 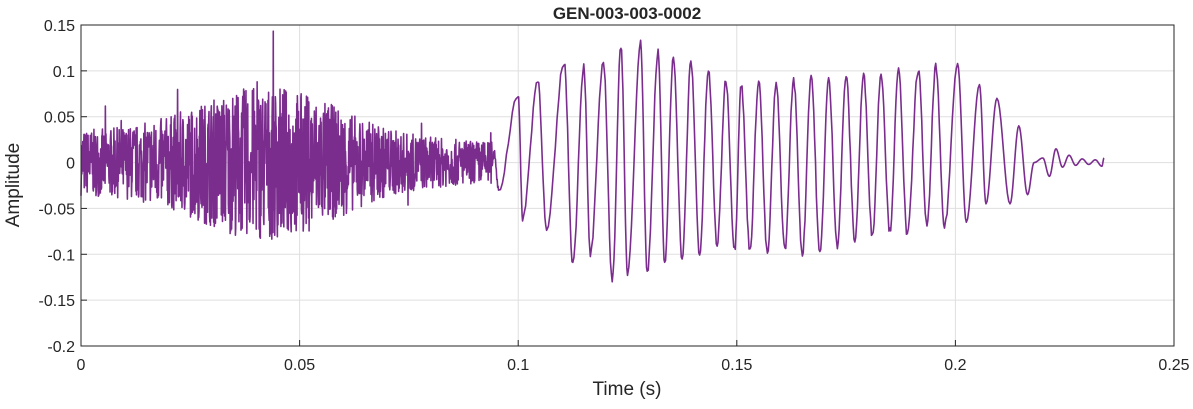 What do you see at coordinates (70, 164) in the screenshot?
I see `y-tick-label: 0` at bounding box center [70, 164].